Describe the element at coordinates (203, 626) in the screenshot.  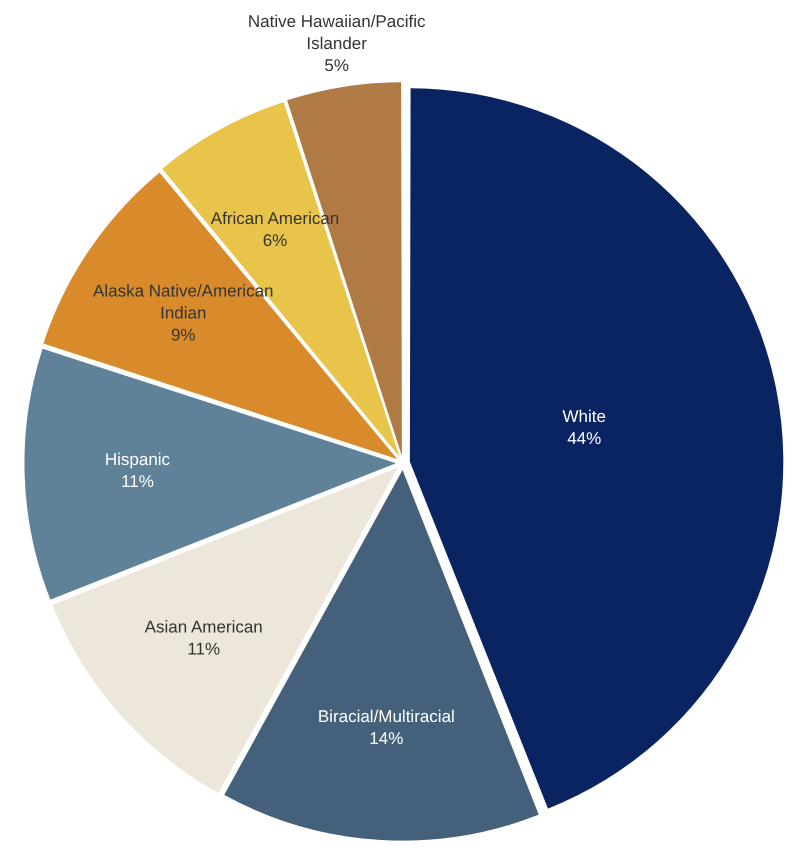
I see `slice-label: Asian American` at that location.